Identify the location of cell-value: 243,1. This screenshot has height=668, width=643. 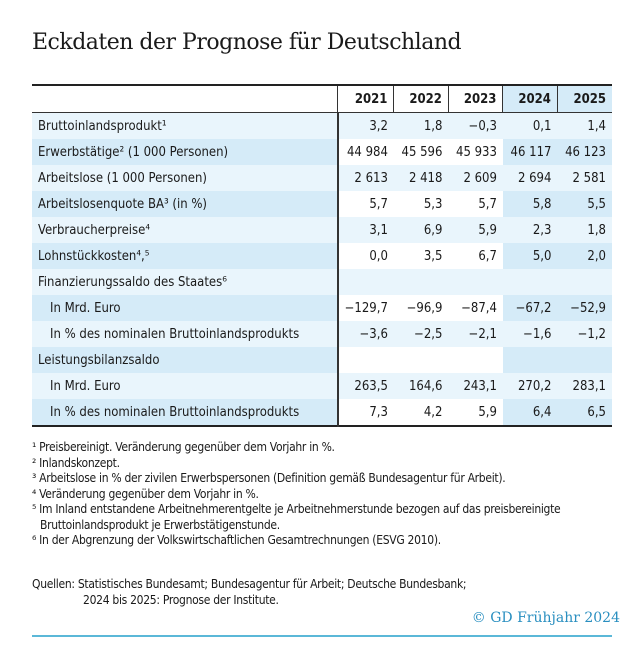
(475, 386).